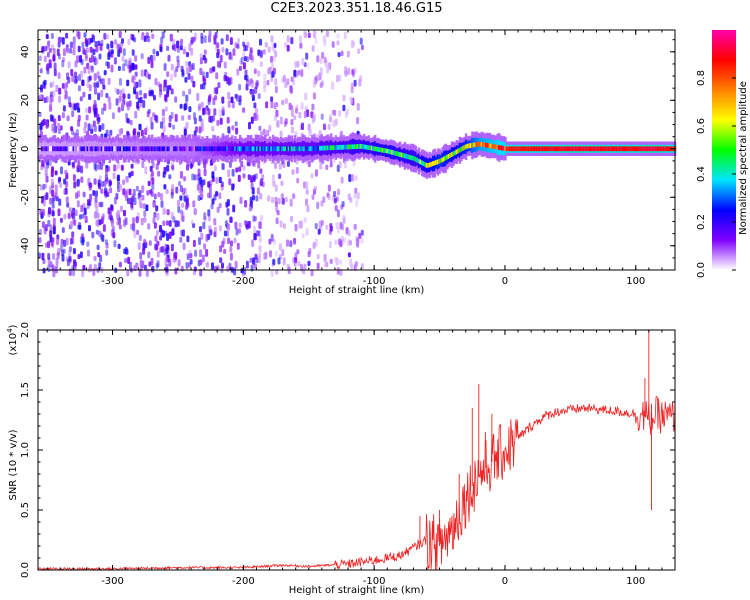 The image size is (750, 600). What do you see at coordinates (701, 270) in the screenshot?
I see `colorbar-tick-label: 0.0` at bounding box center [701, 270].